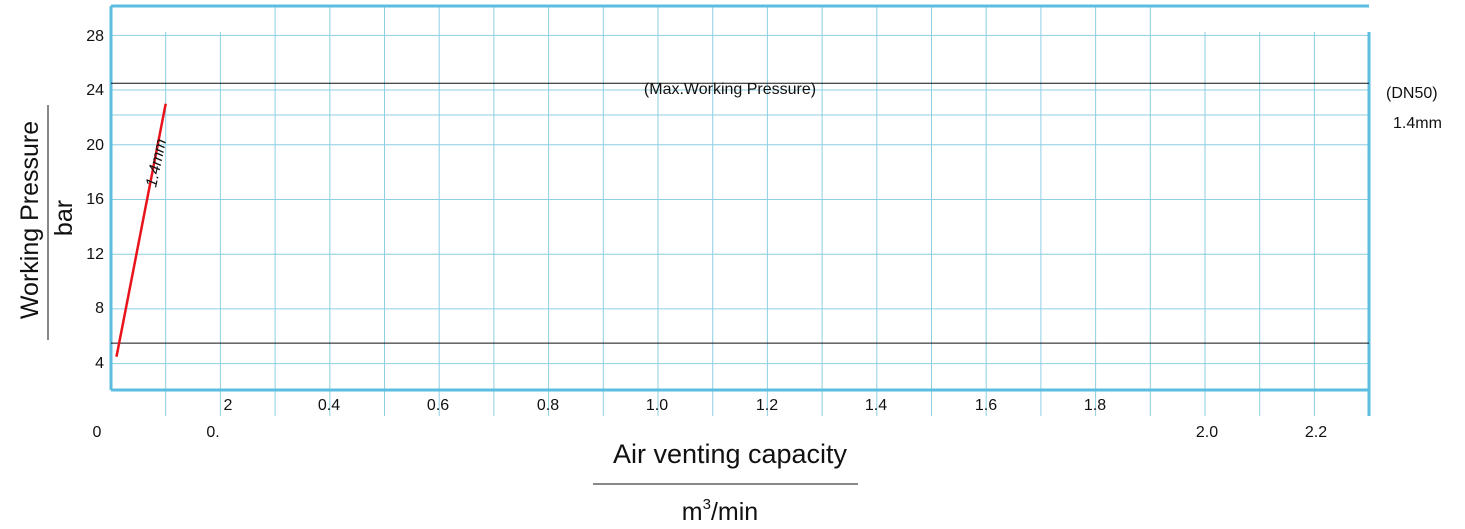 Image resolution: width=1465 pixels, height=529 pixels. I want to click on x-tick-label: 0., so click(212, 432).